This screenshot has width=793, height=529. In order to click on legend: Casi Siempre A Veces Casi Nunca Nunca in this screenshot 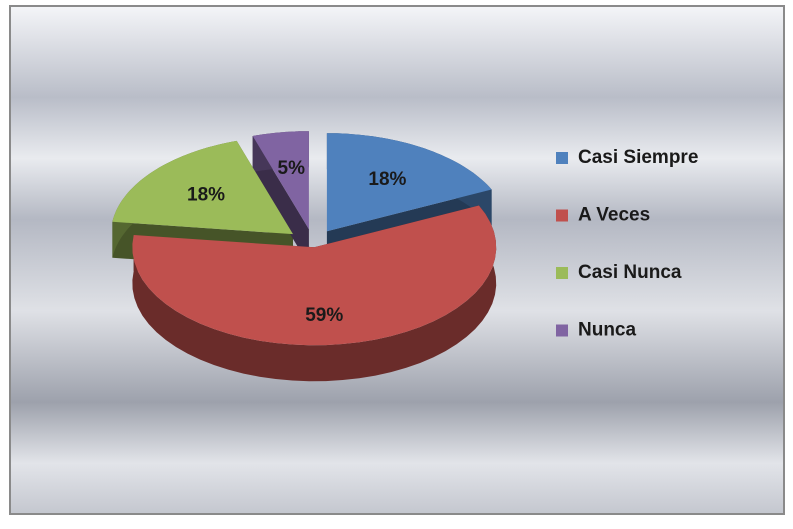, I will do `click(627, 244)`.